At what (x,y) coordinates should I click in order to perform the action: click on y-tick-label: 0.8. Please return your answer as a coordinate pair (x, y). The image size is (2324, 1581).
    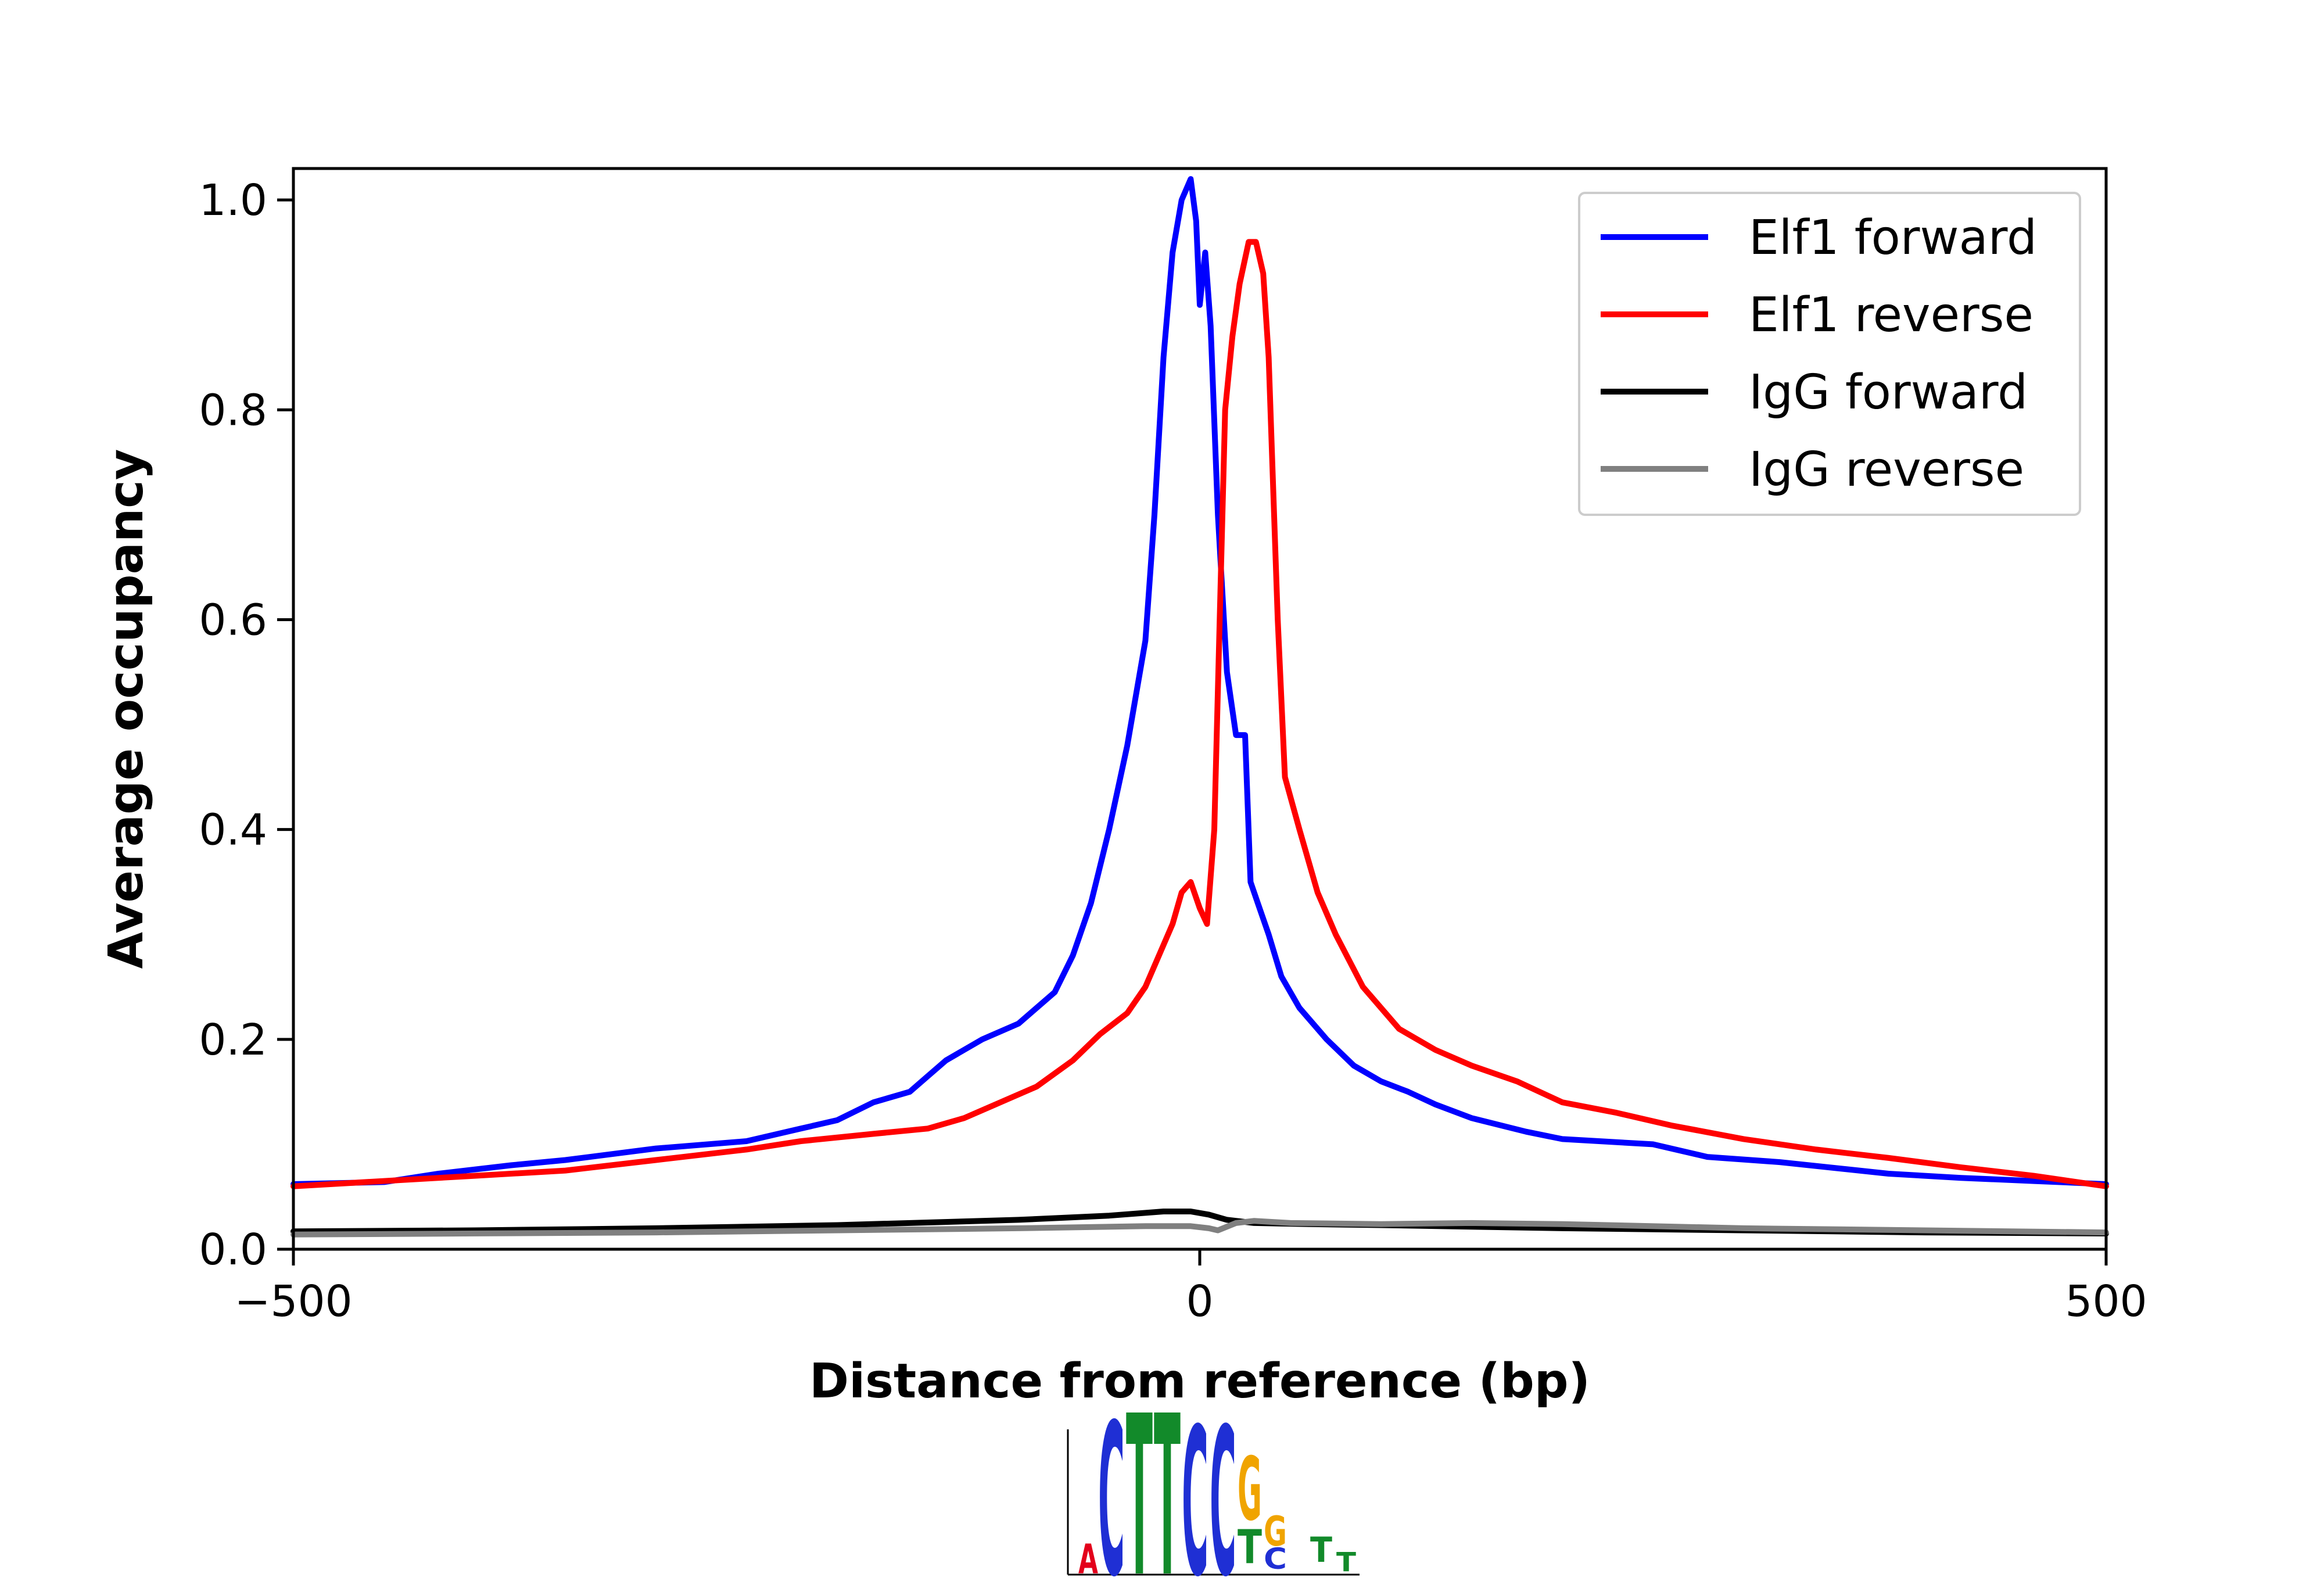
    Looking at the image, I should click on (233, 410).